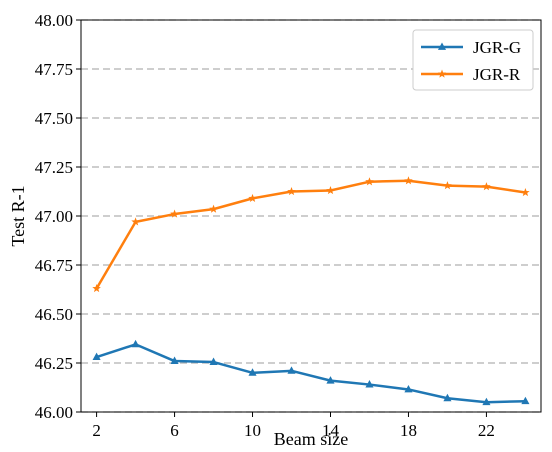 The height and width of the screenshot is (452, 552). What do you see at coordinates (96, 430) in the screenshot?
I see `x-tick-label: 2` at bounding box center [96, 430].